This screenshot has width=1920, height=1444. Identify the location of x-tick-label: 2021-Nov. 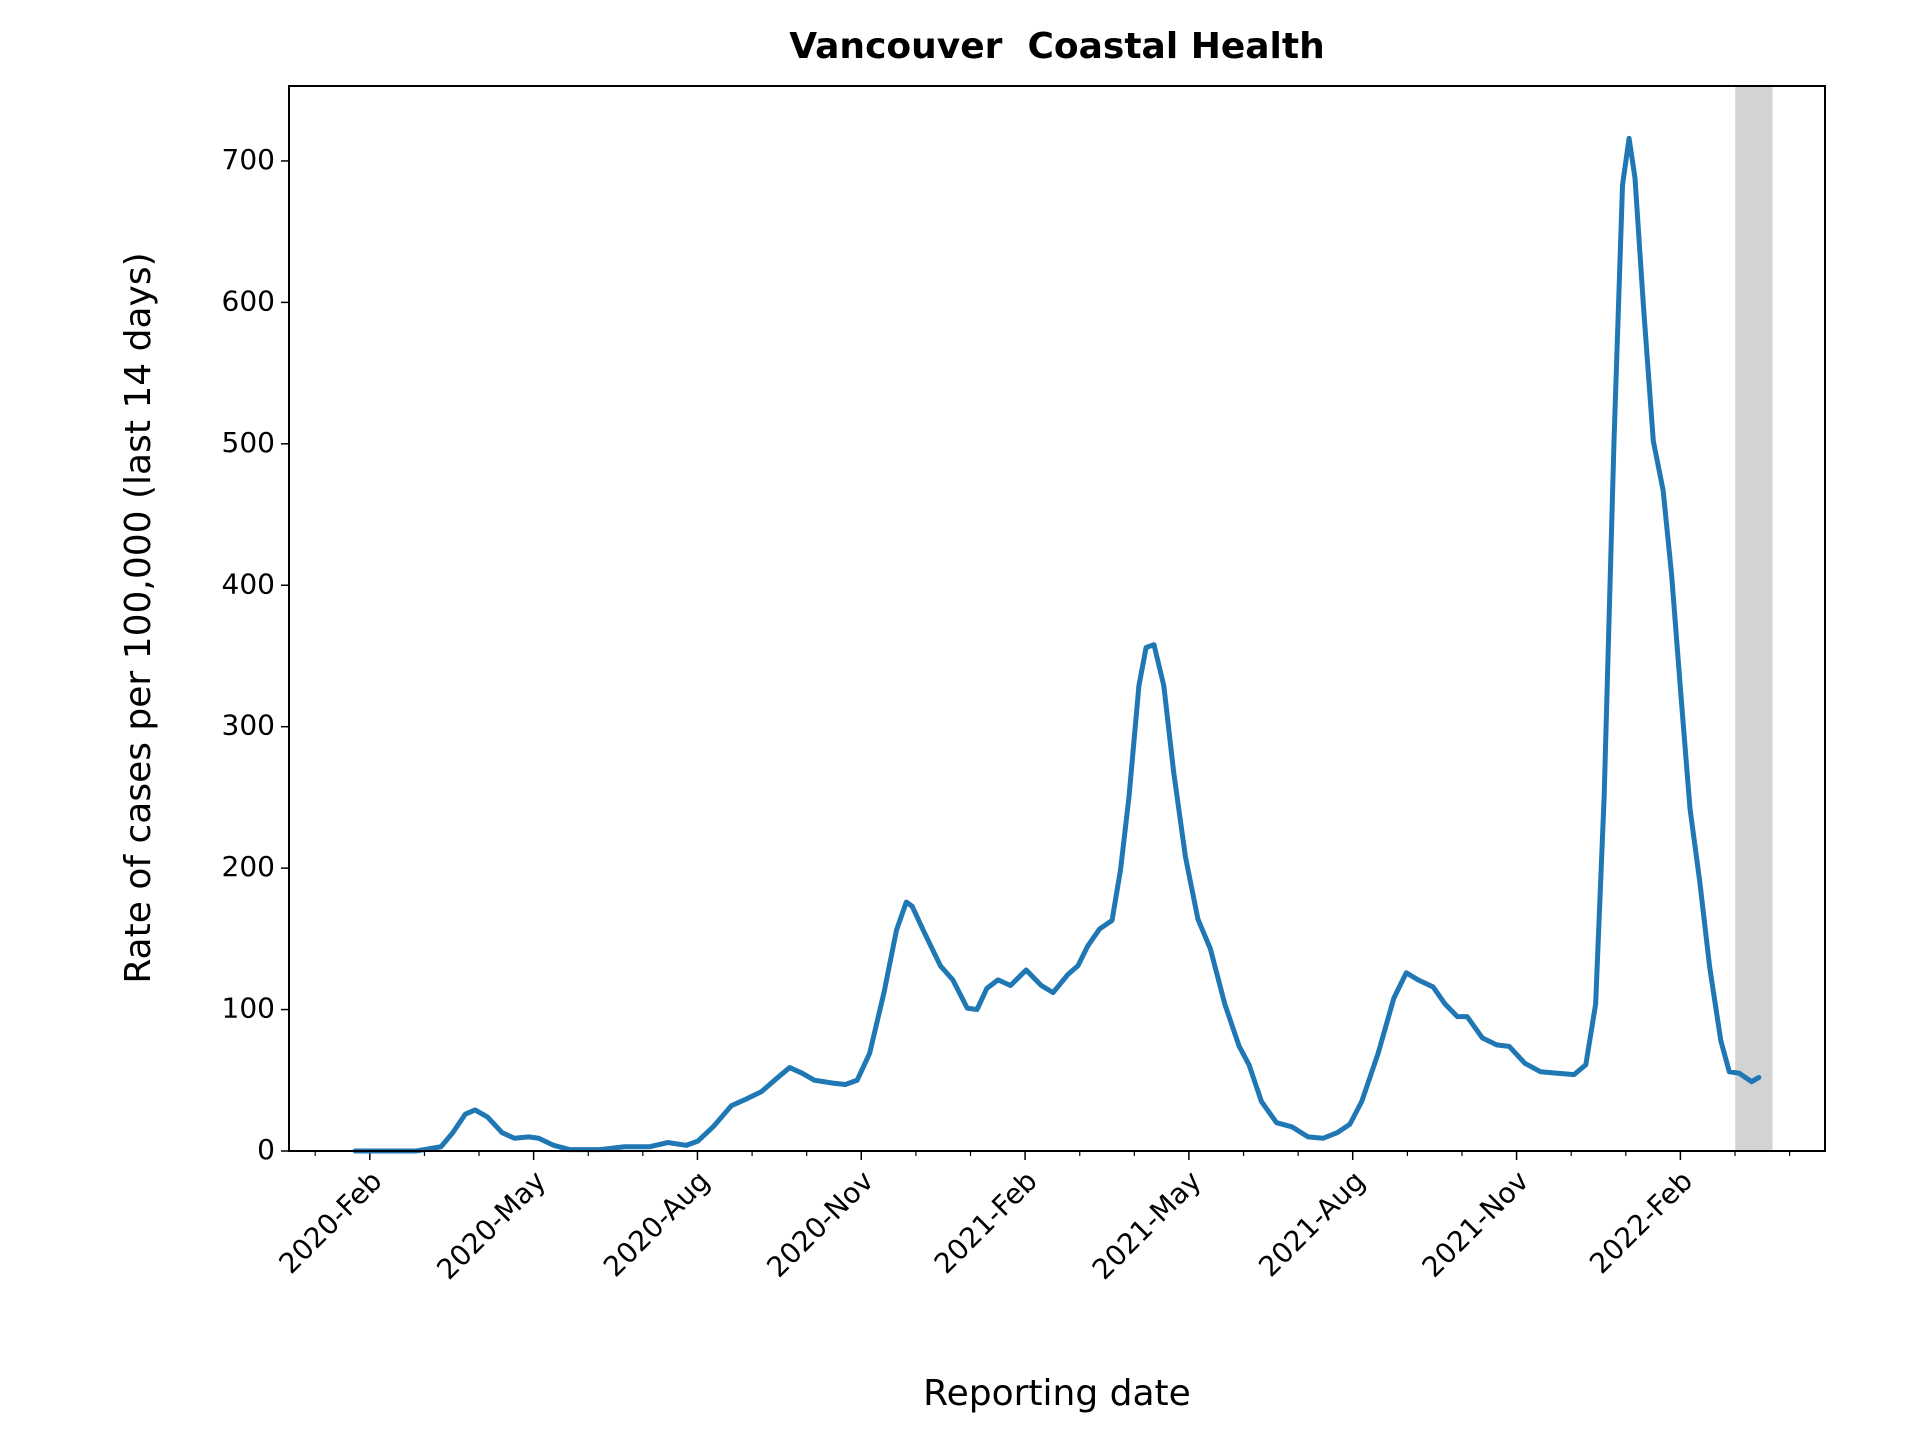
(1476, 1224).